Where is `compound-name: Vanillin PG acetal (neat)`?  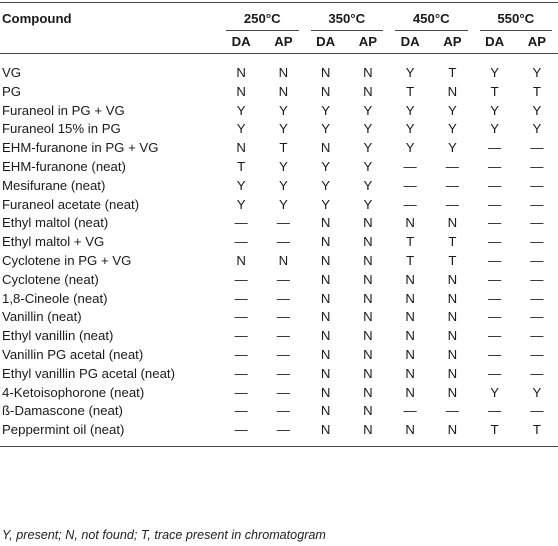
compound-name: Vanillin PG acetal (neat) is located at coordinates (73, 354).